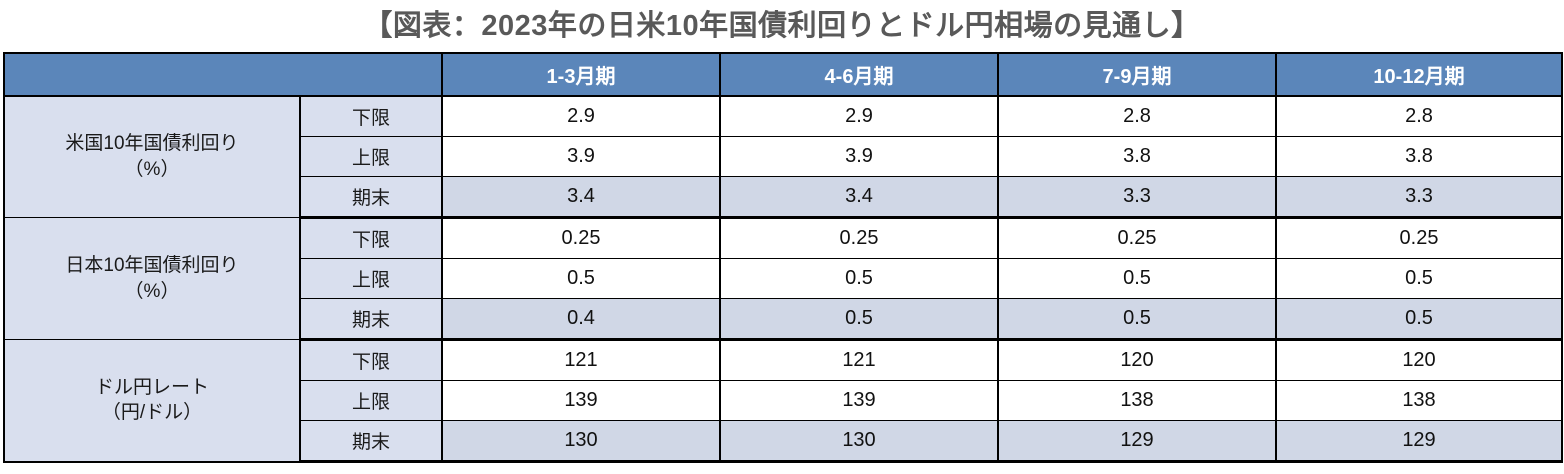  Describe the element at coordinates (152, 413) in the screenshot. I see `group-unit-text: （円/ドル）` at that location.